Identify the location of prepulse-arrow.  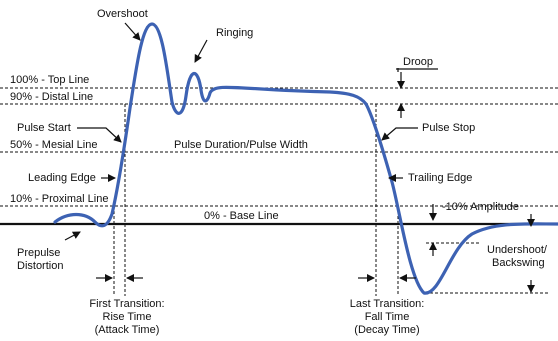
(72, 236).